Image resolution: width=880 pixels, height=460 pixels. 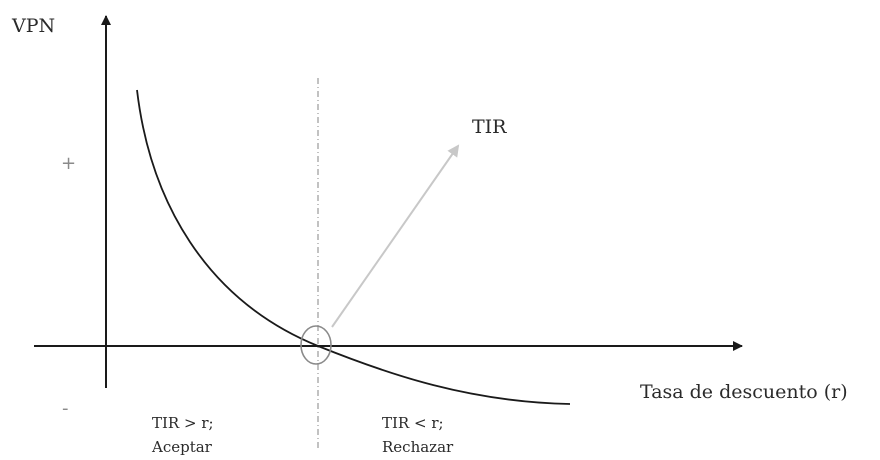 I want to click on left-region-line1: TIR > r;, so click(x=183, y=423).